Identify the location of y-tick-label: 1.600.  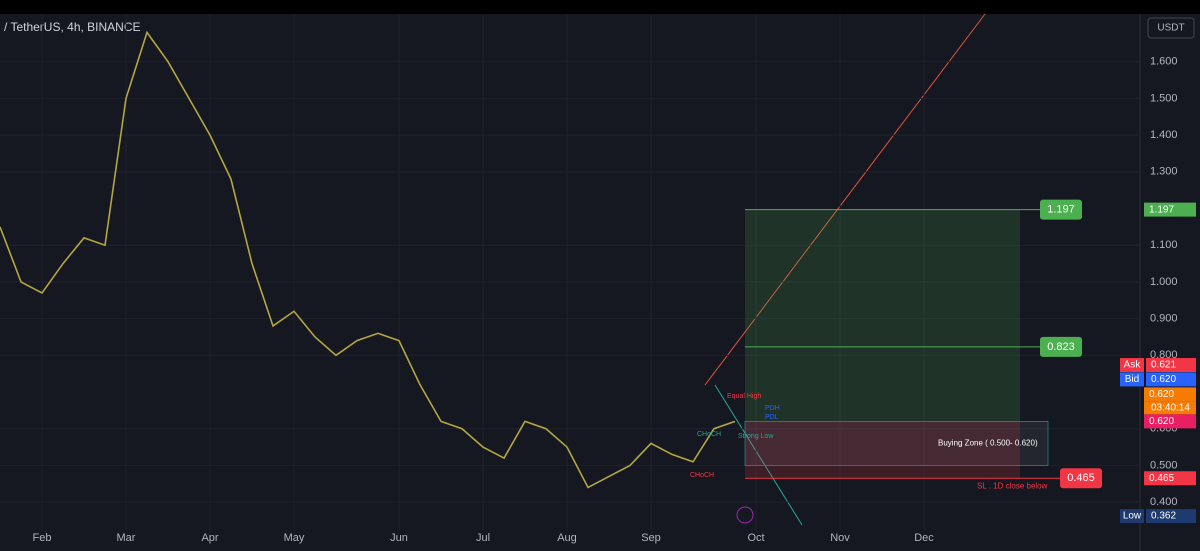
(1164, 62).